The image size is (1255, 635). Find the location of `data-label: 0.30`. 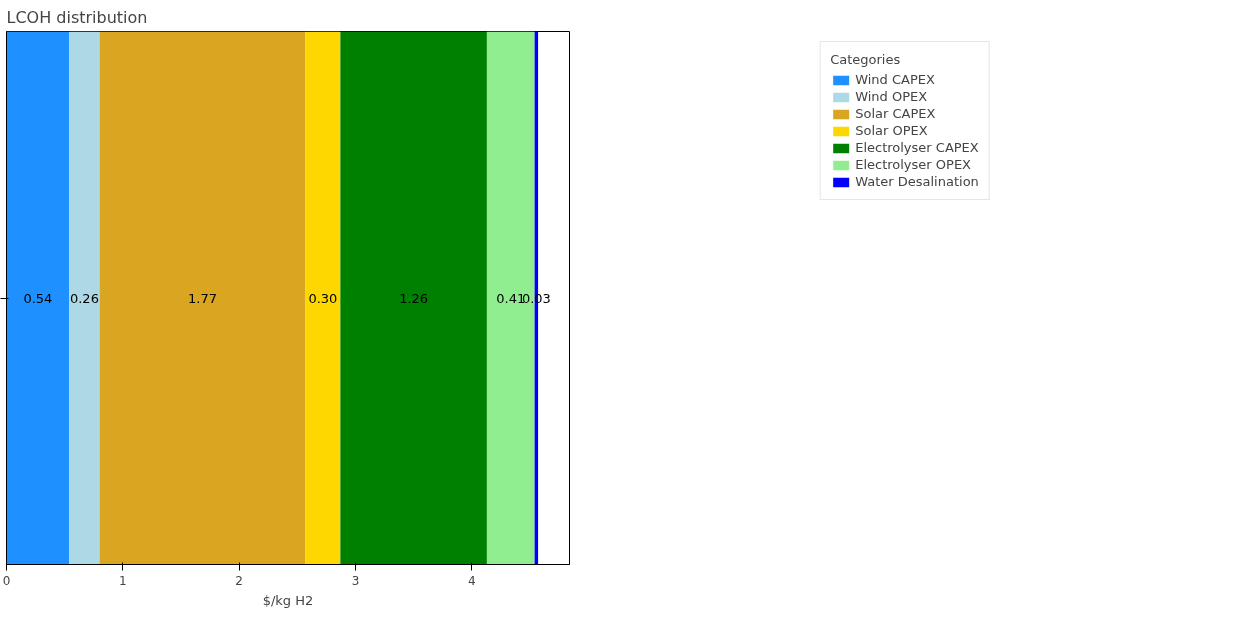

data-label: 0.30 is located at coordinates (323, 298).